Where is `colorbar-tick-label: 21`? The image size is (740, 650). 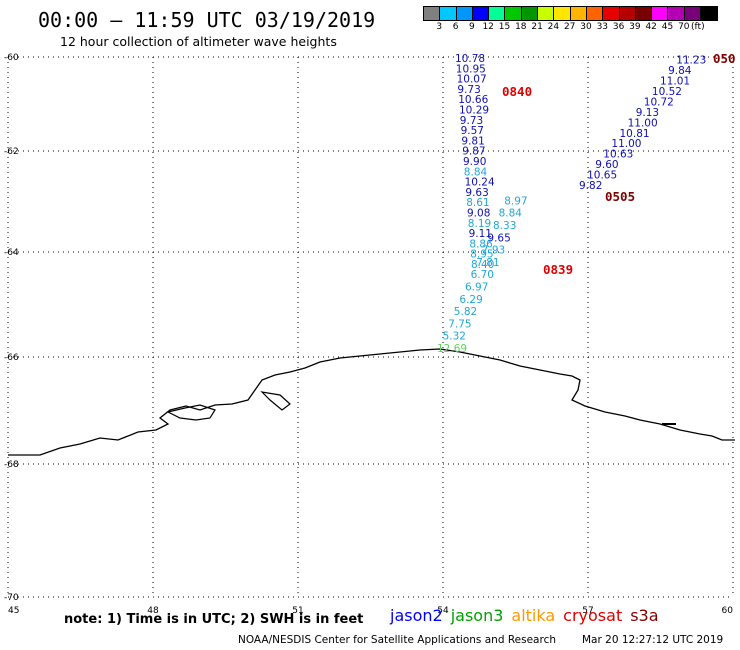 colorbar-tick-label: 21 is located at coordinates (537, 27).